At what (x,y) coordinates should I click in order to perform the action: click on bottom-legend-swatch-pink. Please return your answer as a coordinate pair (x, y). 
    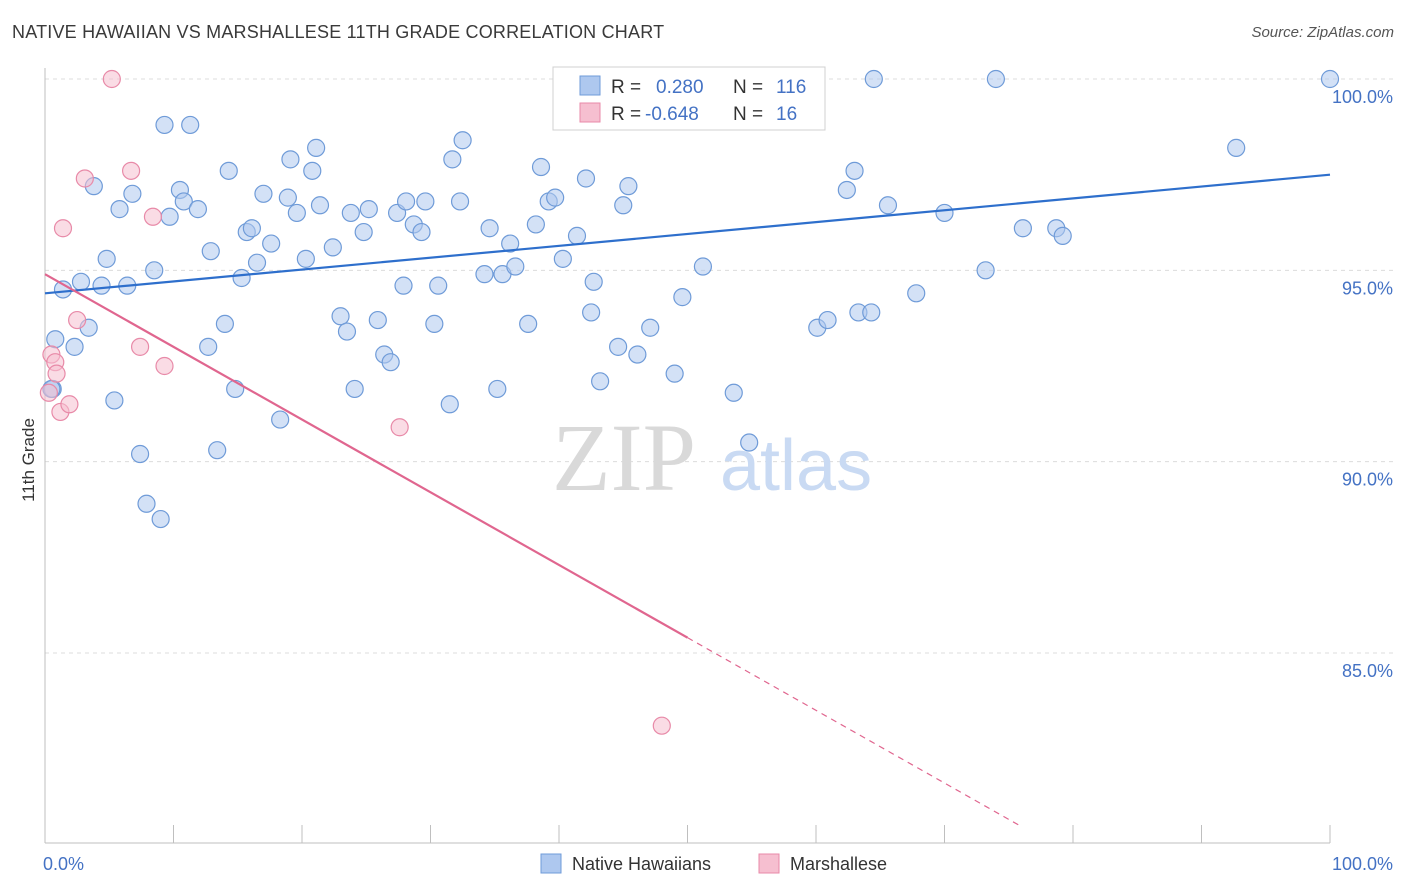
    Looking at the image, I should click on (769, 863).